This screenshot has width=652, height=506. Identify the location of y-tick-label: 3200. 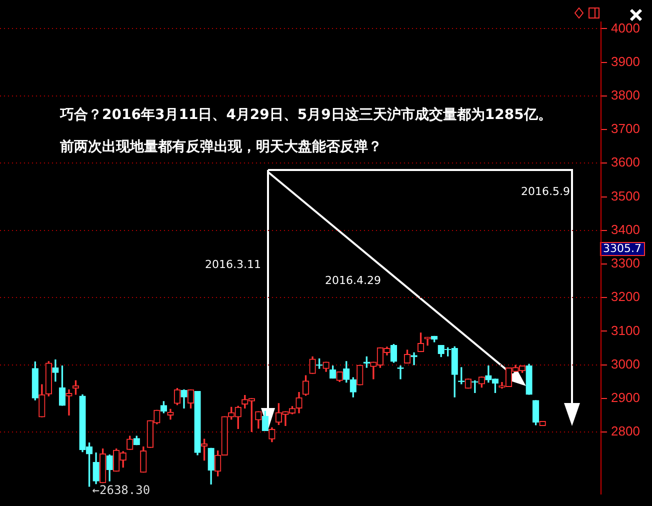
(625, 296).